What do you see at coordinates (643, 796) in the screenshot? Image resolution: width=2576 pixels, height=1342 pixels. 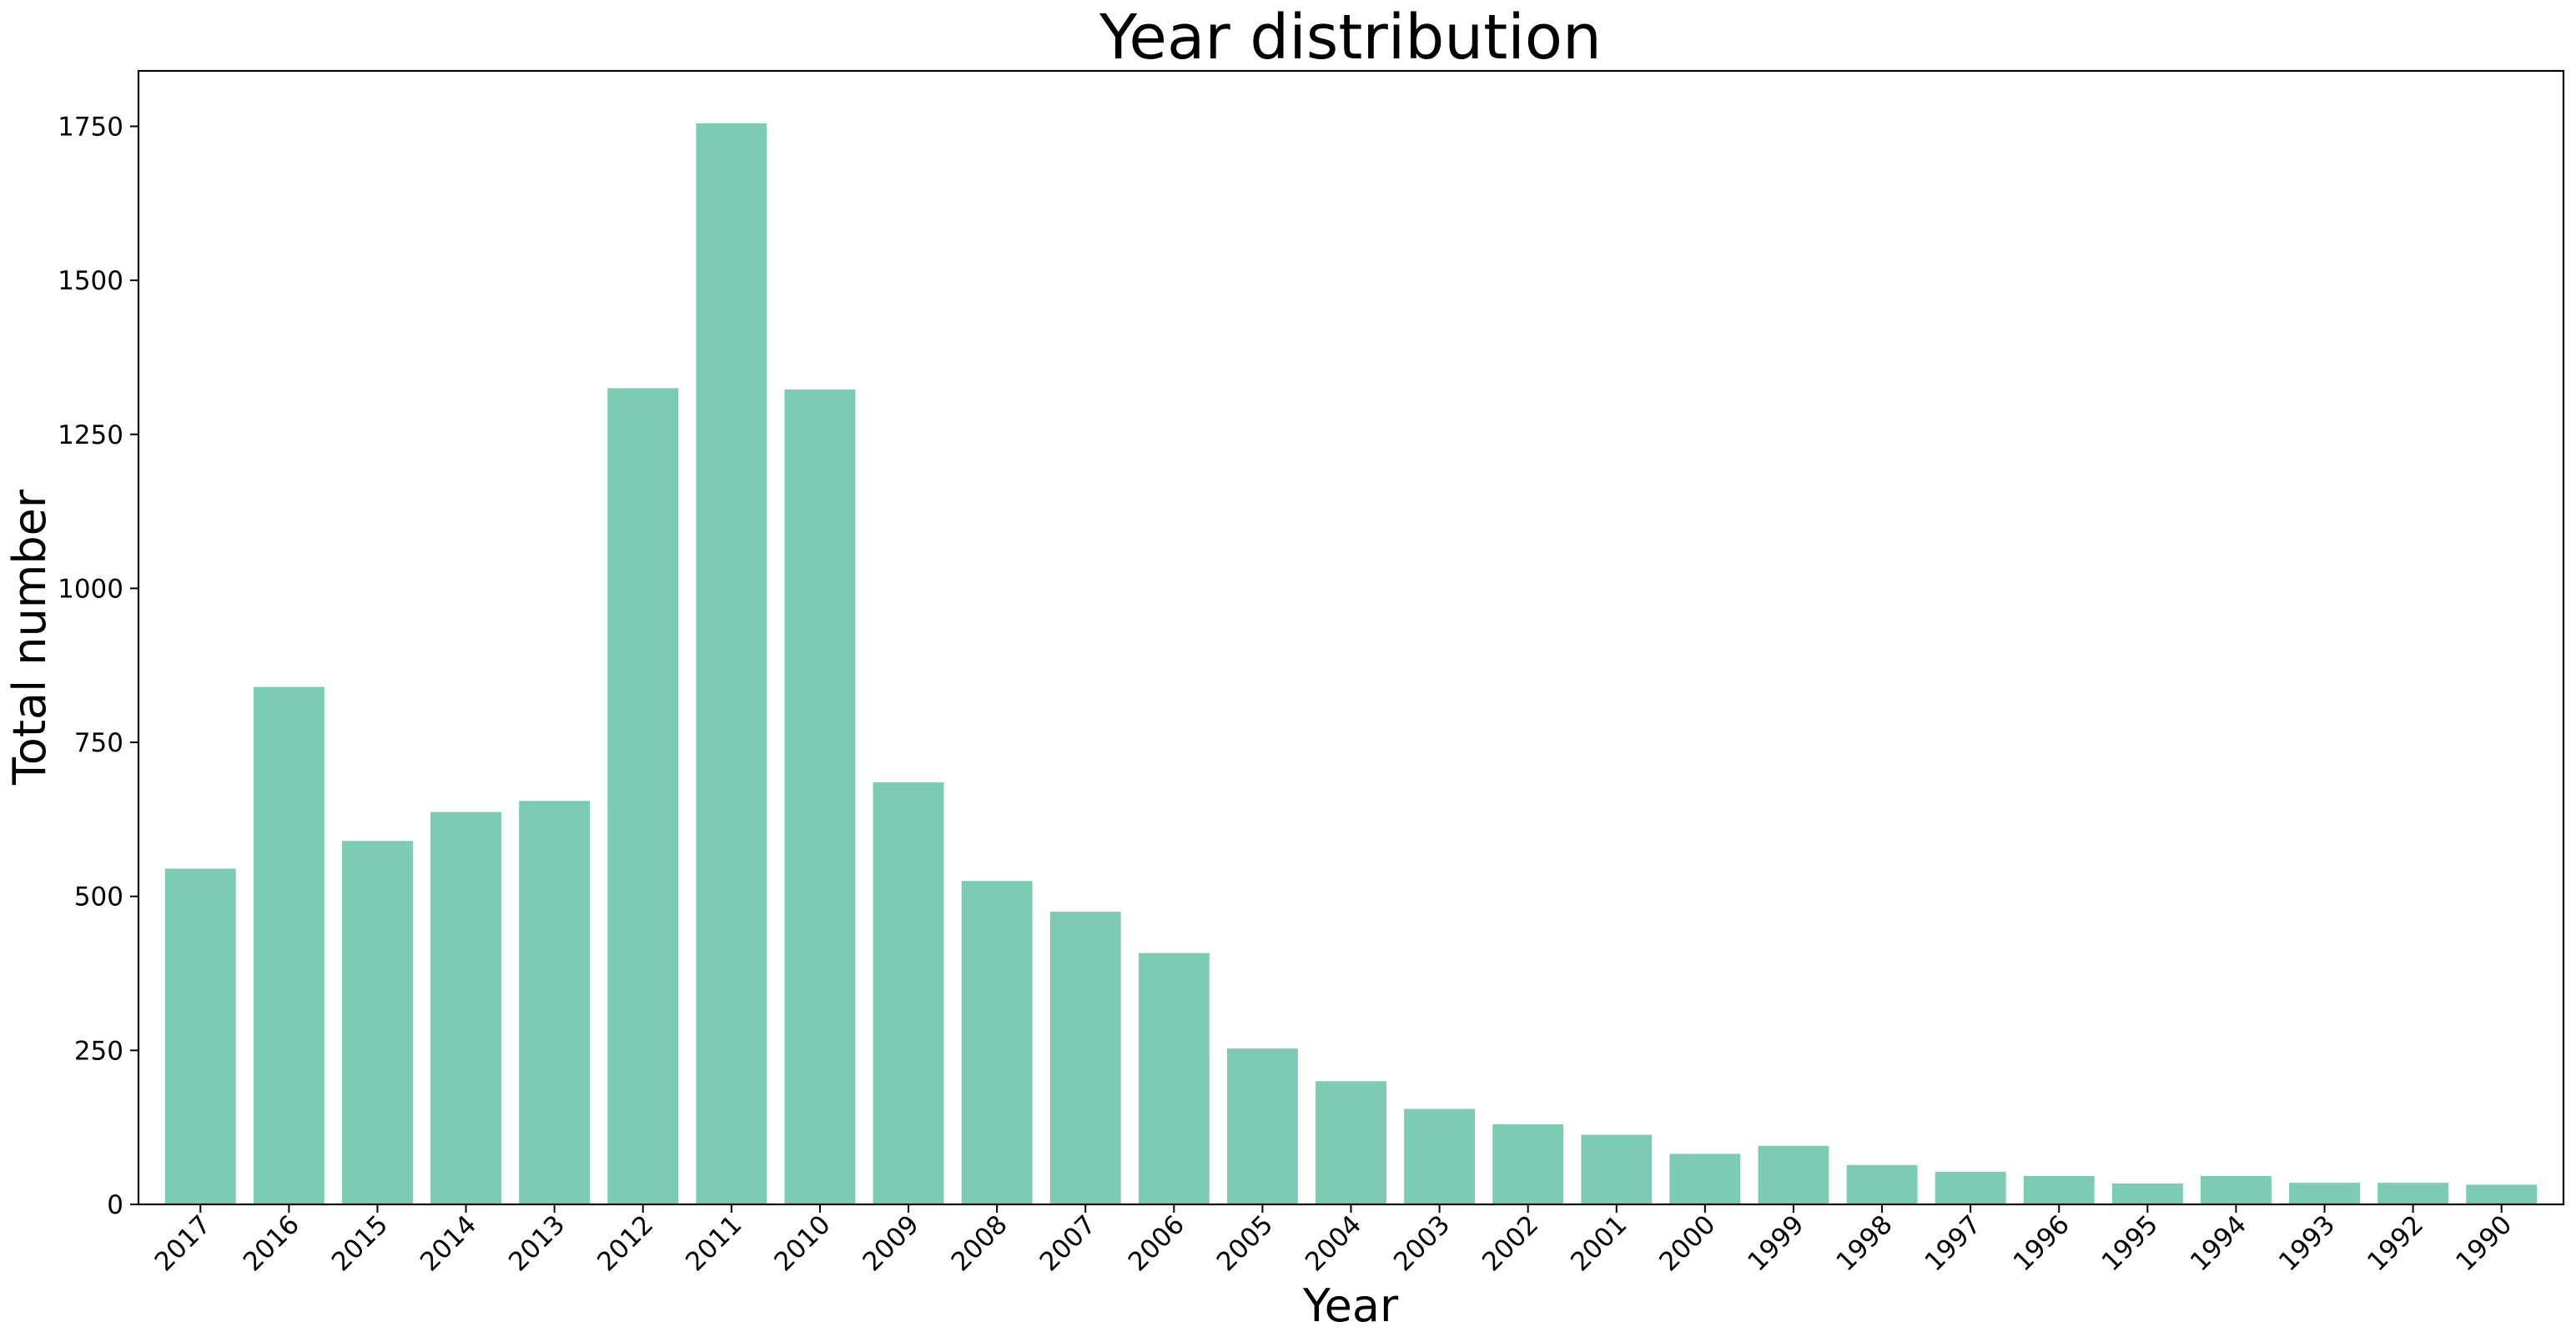 I see `bar-2012` at bounding box center [643, 796].